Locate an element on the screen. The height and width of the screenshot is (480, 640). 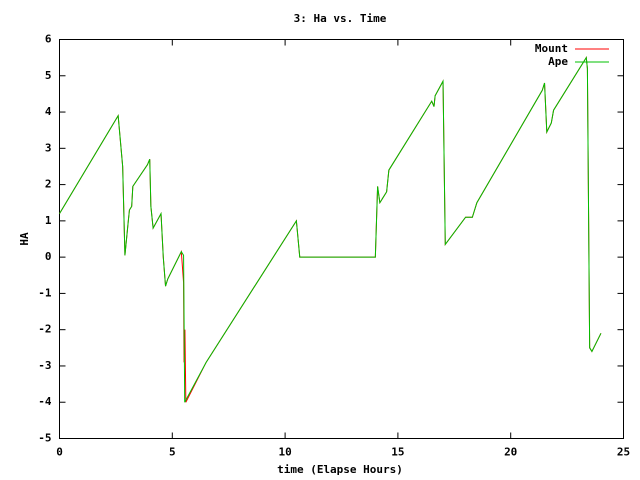
legend-label: Ape is located at coordinates (558, 61).